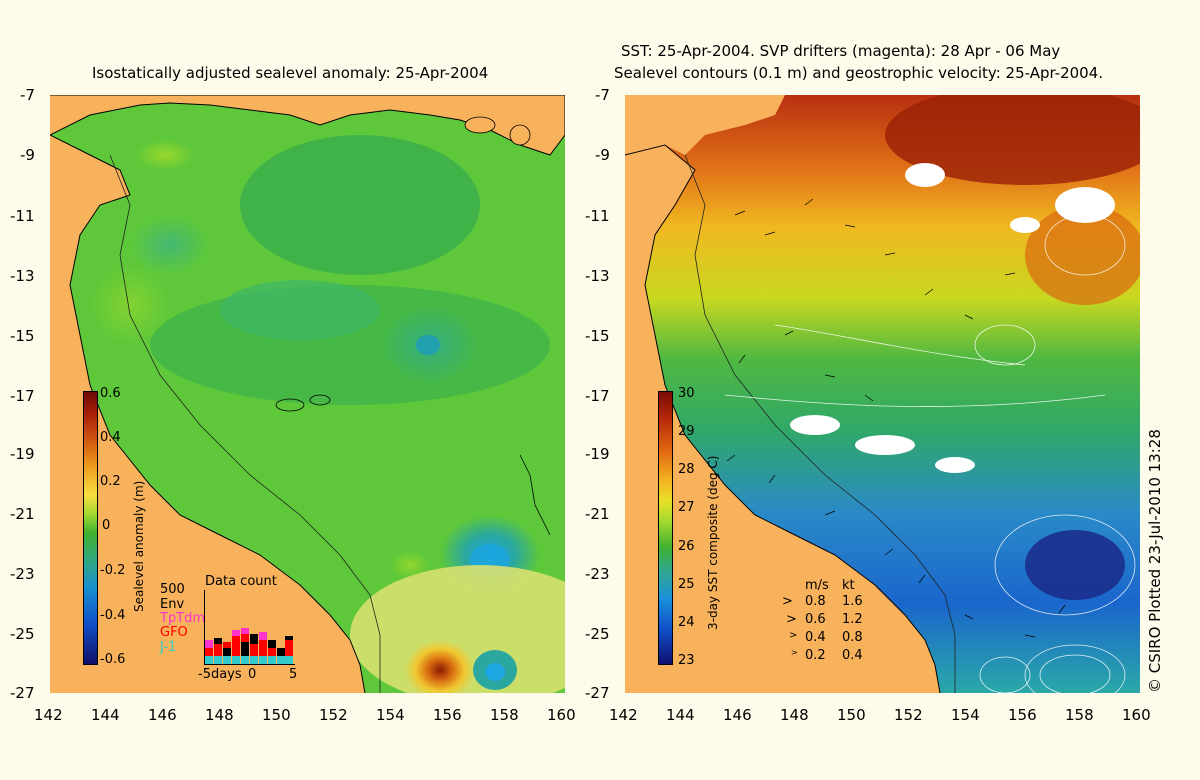 This screenshot has height=780, width=1200. What do you see at coordinates (686, 393) in the screenshot?
I see `colorbar-tick-label: 30` at bounding box center [686, 393].